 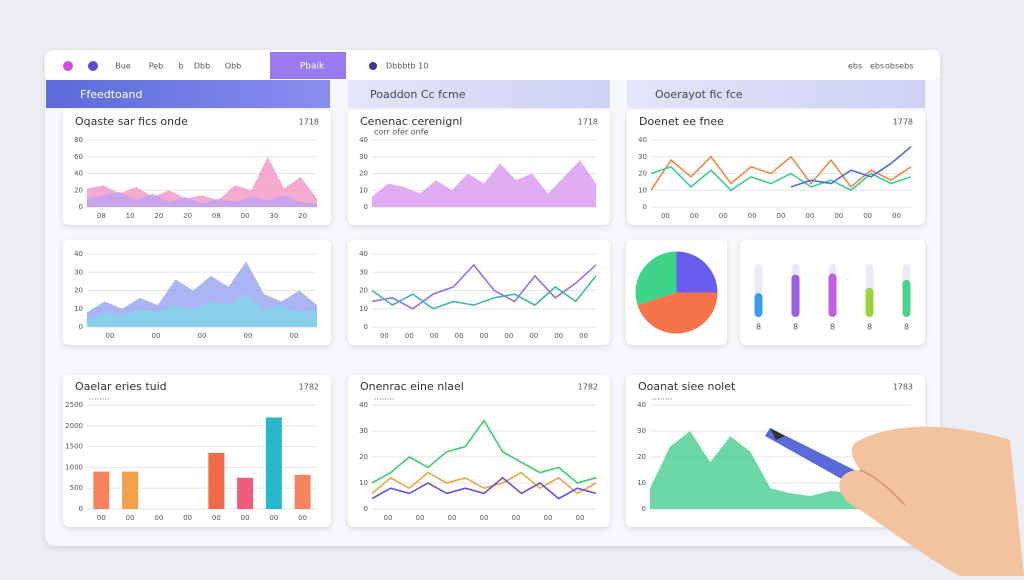 What do you see at coordinates (233, 66) in the screenshot?
I see `nav-item: Obb` at bounding box center [233, 66].